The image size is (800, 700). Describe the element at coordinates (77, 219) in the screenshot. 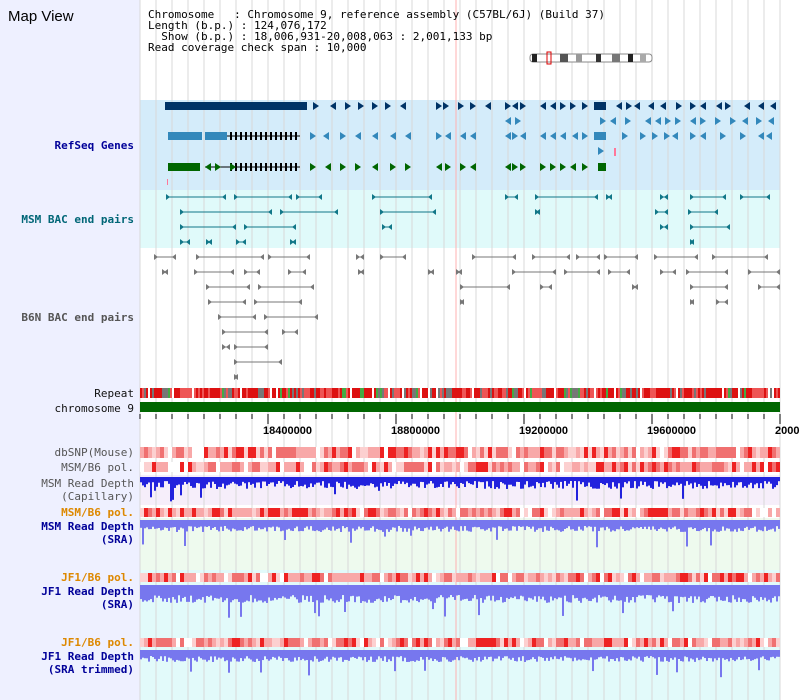

I see `track-label-msm-bac: MSM BAC end pairs` at that location.